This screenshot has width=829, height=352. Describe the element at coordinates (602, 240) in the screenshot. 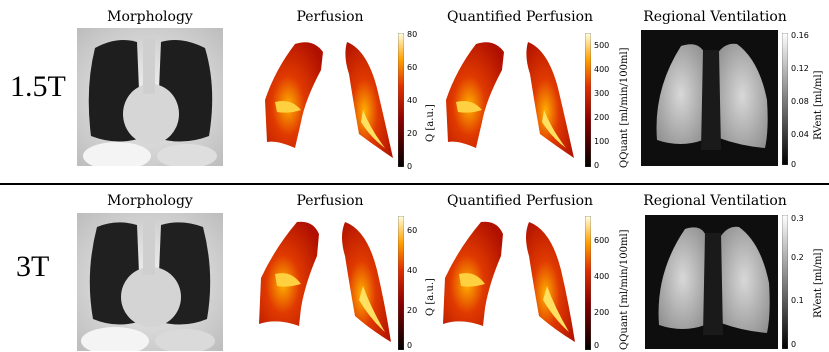

I see `quantified-colorbar-tick: 600` at that location.